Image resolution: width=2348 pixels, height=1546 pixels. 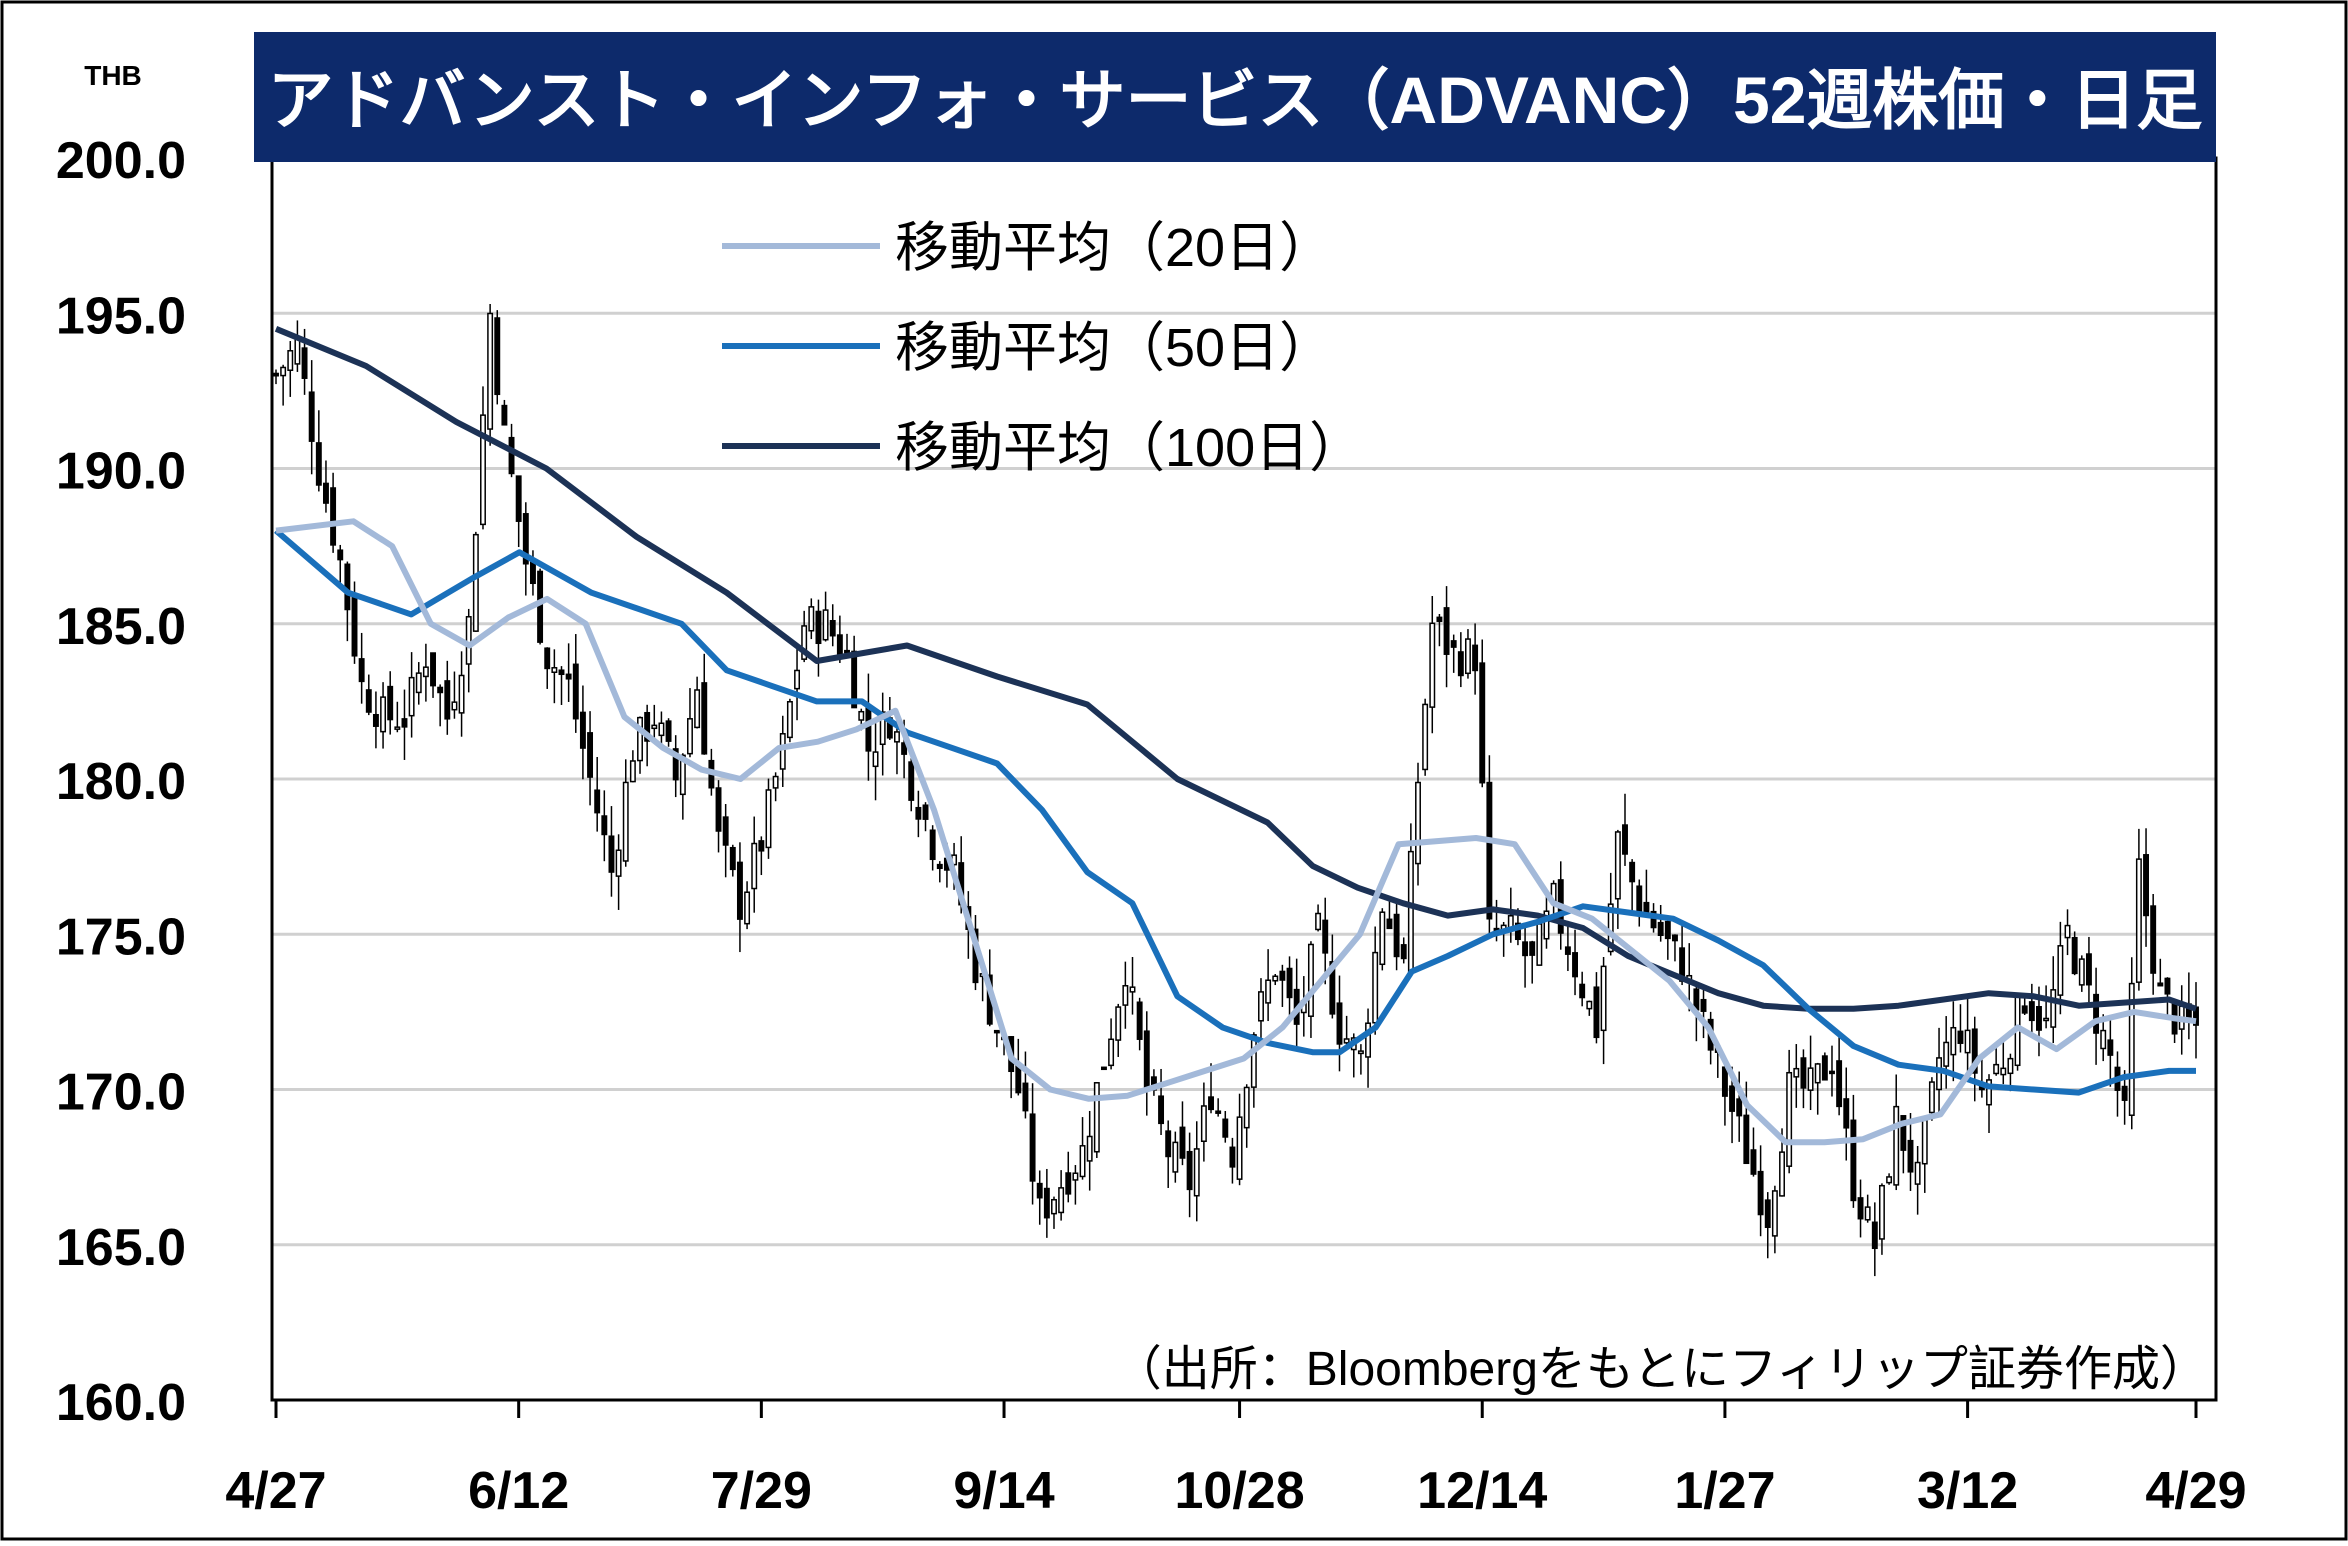 I want to click on y-tick-label: 190.0, so click(x=121, y=472).